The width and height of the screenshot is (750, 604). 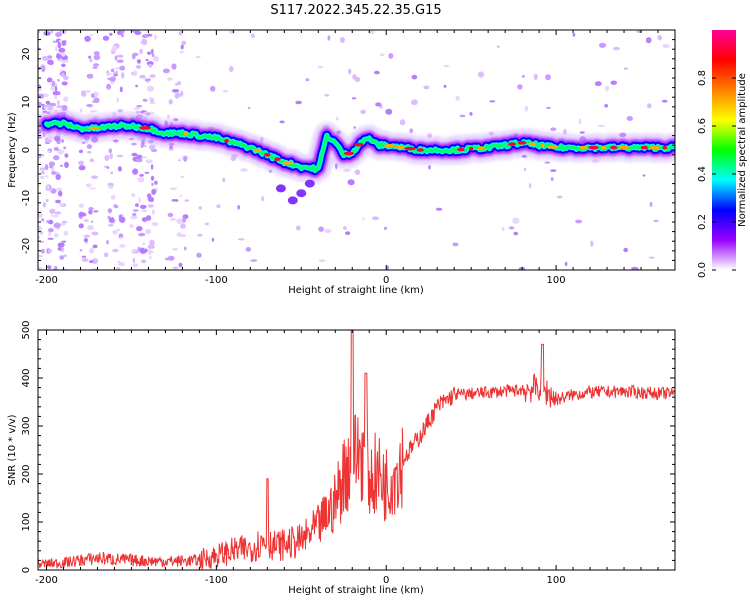 What do you see at coordinates (26, 521) in the screenshot?
I see `y-tick-label: 100` at bounding box center [26, 521].